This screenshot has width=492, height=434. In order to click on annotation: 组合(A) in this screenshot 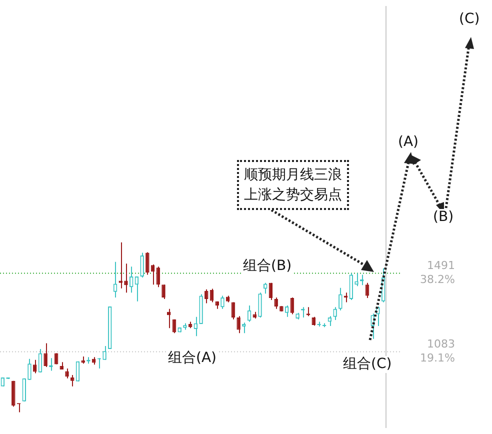, I will do `click(192, 358)`.